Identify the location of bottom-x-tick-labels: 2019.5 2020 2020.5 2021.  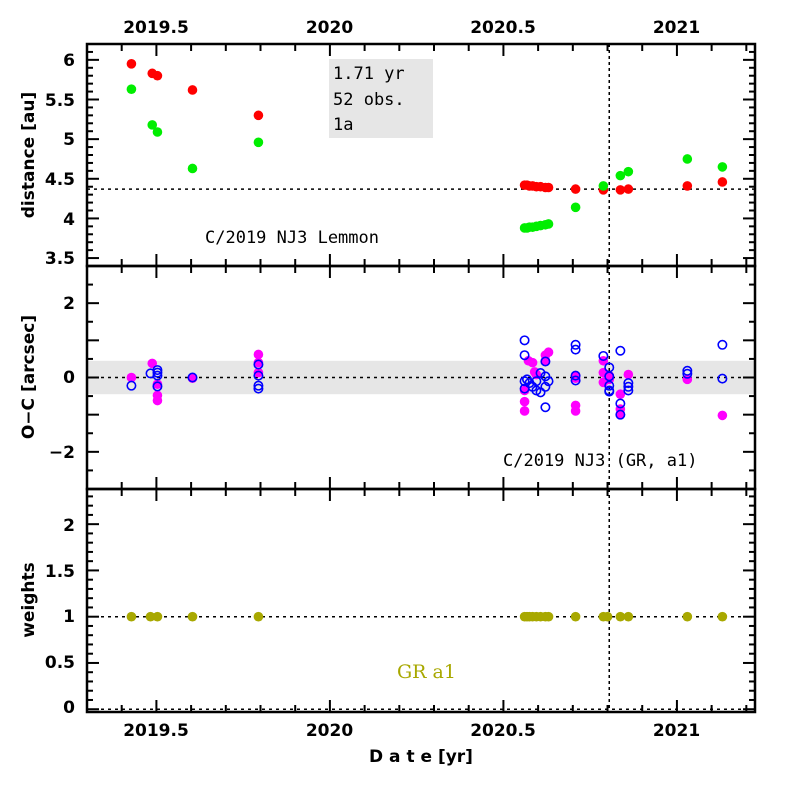
(411, 731).